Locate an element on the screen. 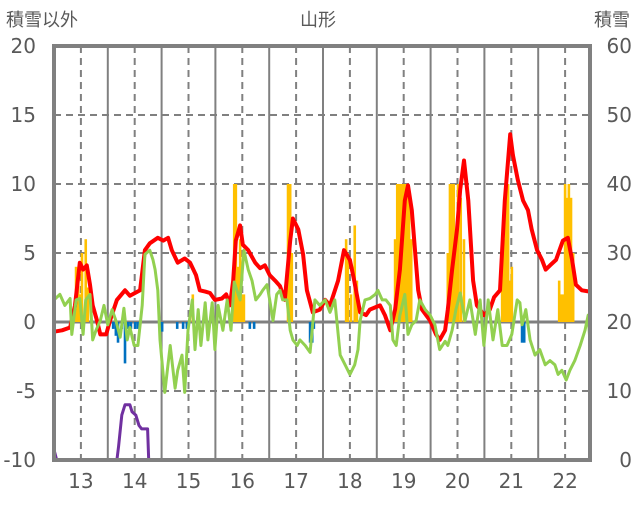  x-tick-label: 13 is located at coordinates (80, 481).